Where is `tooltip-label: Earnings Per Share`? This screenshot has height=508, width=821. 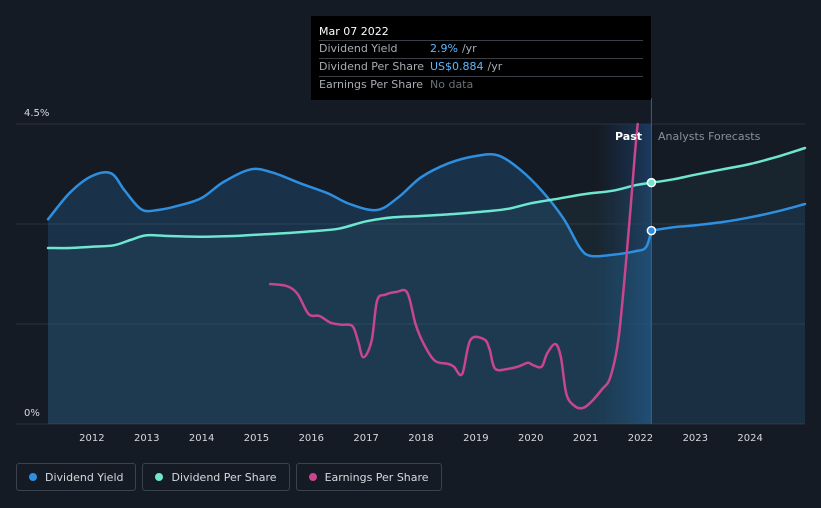 tooltip-label: Earnings Per Share is located at coordinates (371, 84).